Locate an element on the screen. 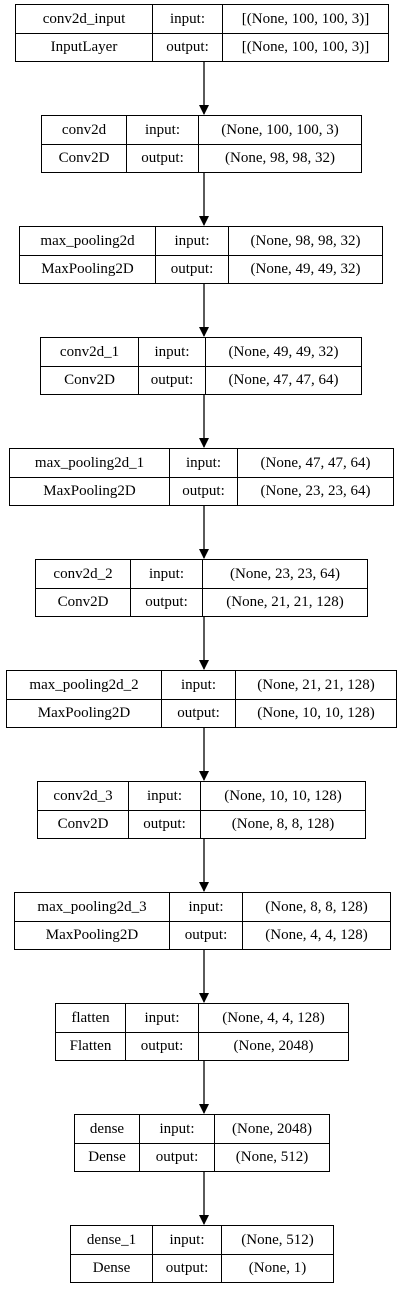 Image resolution: width=405 pixels, height=1291 pixels. input-shape: (None, 47, 47, 64) is located at coordinates (315, 462).